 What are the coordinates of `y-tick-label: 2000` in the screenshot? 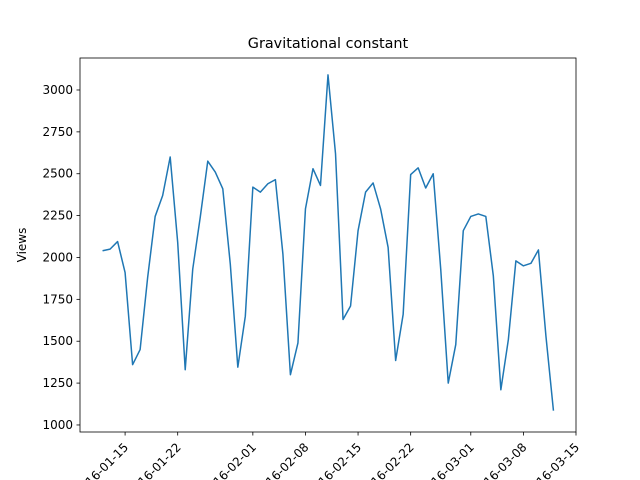 It's located at (57, 257).